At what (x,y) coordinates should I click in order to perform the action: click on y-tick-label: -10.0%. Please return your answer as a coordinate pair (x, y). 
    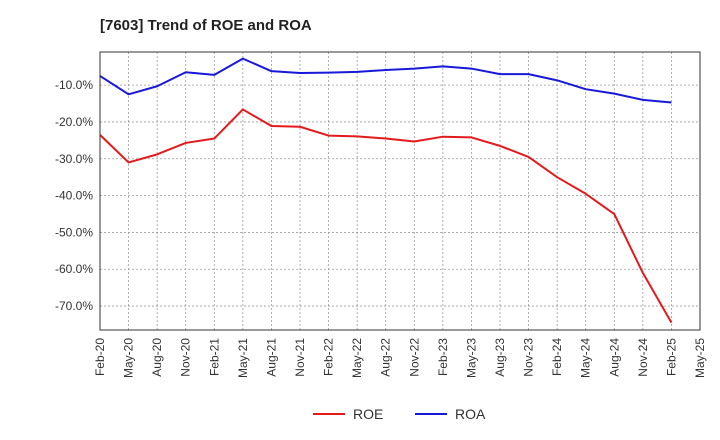
    Looking at the image, I should click on (74, 85).